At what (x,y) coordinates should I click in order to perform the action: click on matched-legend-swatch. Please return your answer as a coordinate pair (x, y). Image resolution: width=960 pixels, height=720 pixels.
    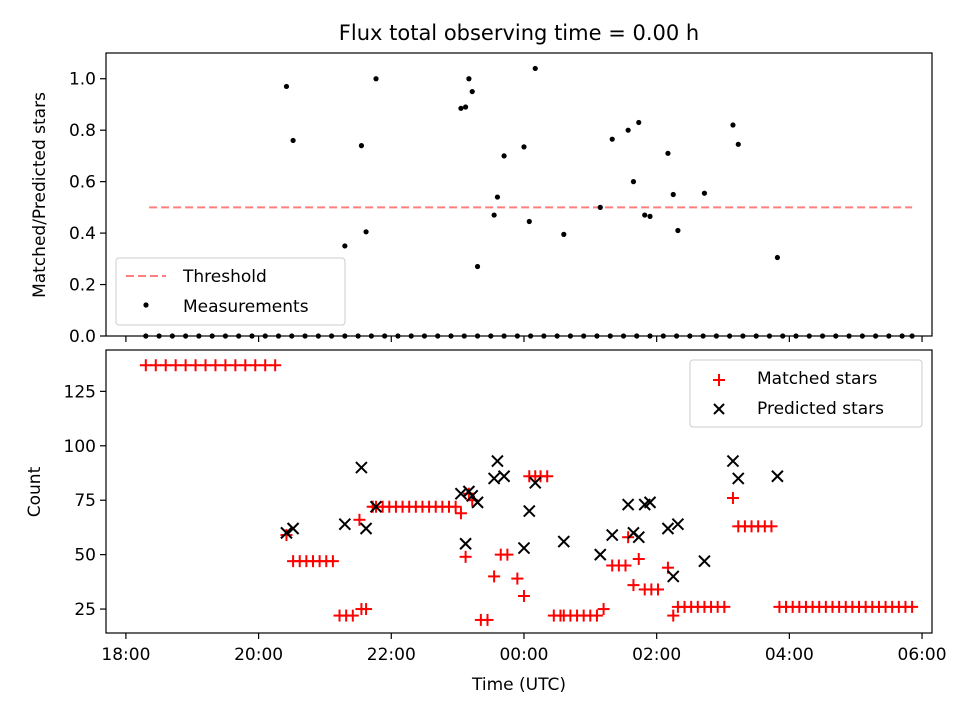
    Looking at the image, I should click on (719, 380).